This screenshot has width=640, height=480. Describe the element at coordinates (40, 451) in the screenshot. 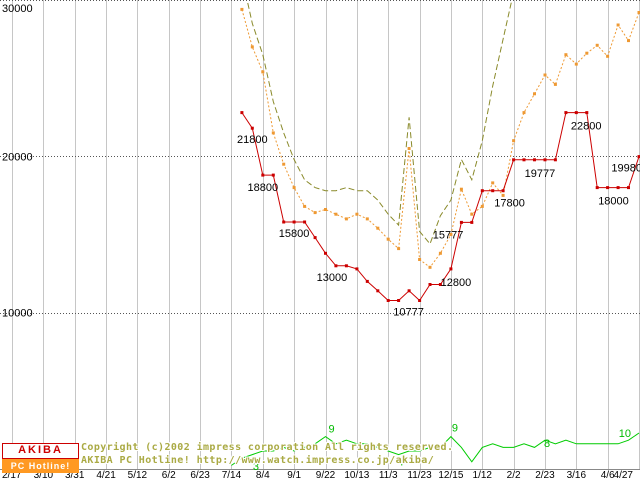

I see `akiba-logo-title: AKIBA` at that location.